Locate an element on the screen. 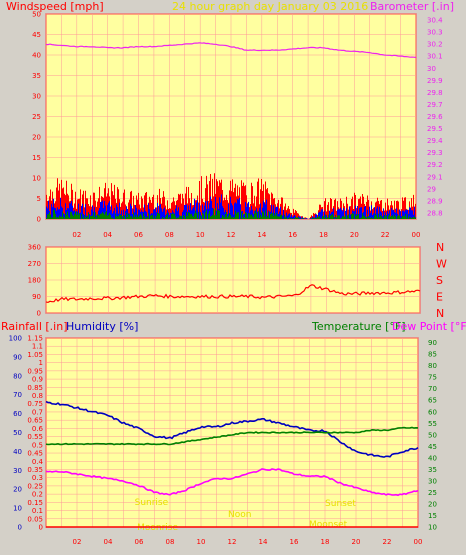 The image size is (466, 555). humidity-tick-label: 100 is located at coordinates (15, 339).